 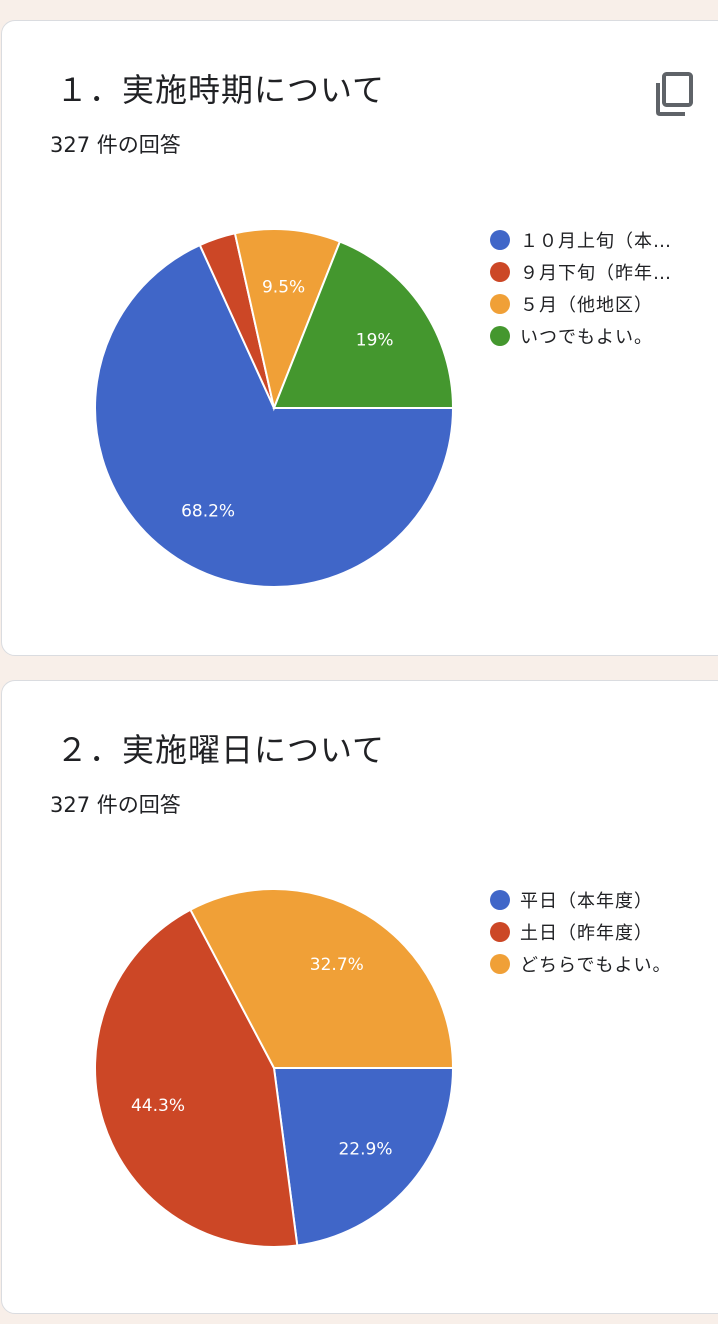 What do you see at coordinates (601, 241) in the screenshot?
I see `legend-label: １０月上旬（本年度）` at bounding box center [601, 241].